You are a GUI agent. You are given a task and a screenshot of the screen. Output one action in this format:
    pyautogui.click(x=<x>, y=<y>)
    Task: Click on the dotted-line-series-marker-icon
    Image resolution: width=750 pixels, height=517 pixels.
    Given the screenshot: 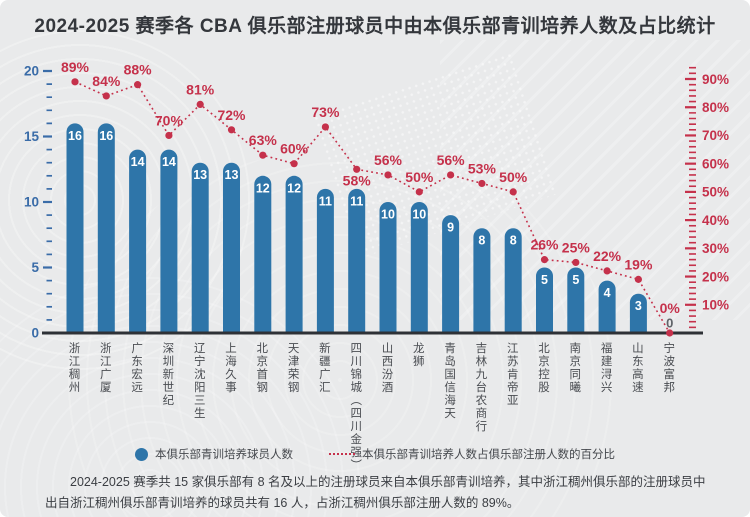 What is the action you would take?
    pyautogui.click(x=342, y=454)
    